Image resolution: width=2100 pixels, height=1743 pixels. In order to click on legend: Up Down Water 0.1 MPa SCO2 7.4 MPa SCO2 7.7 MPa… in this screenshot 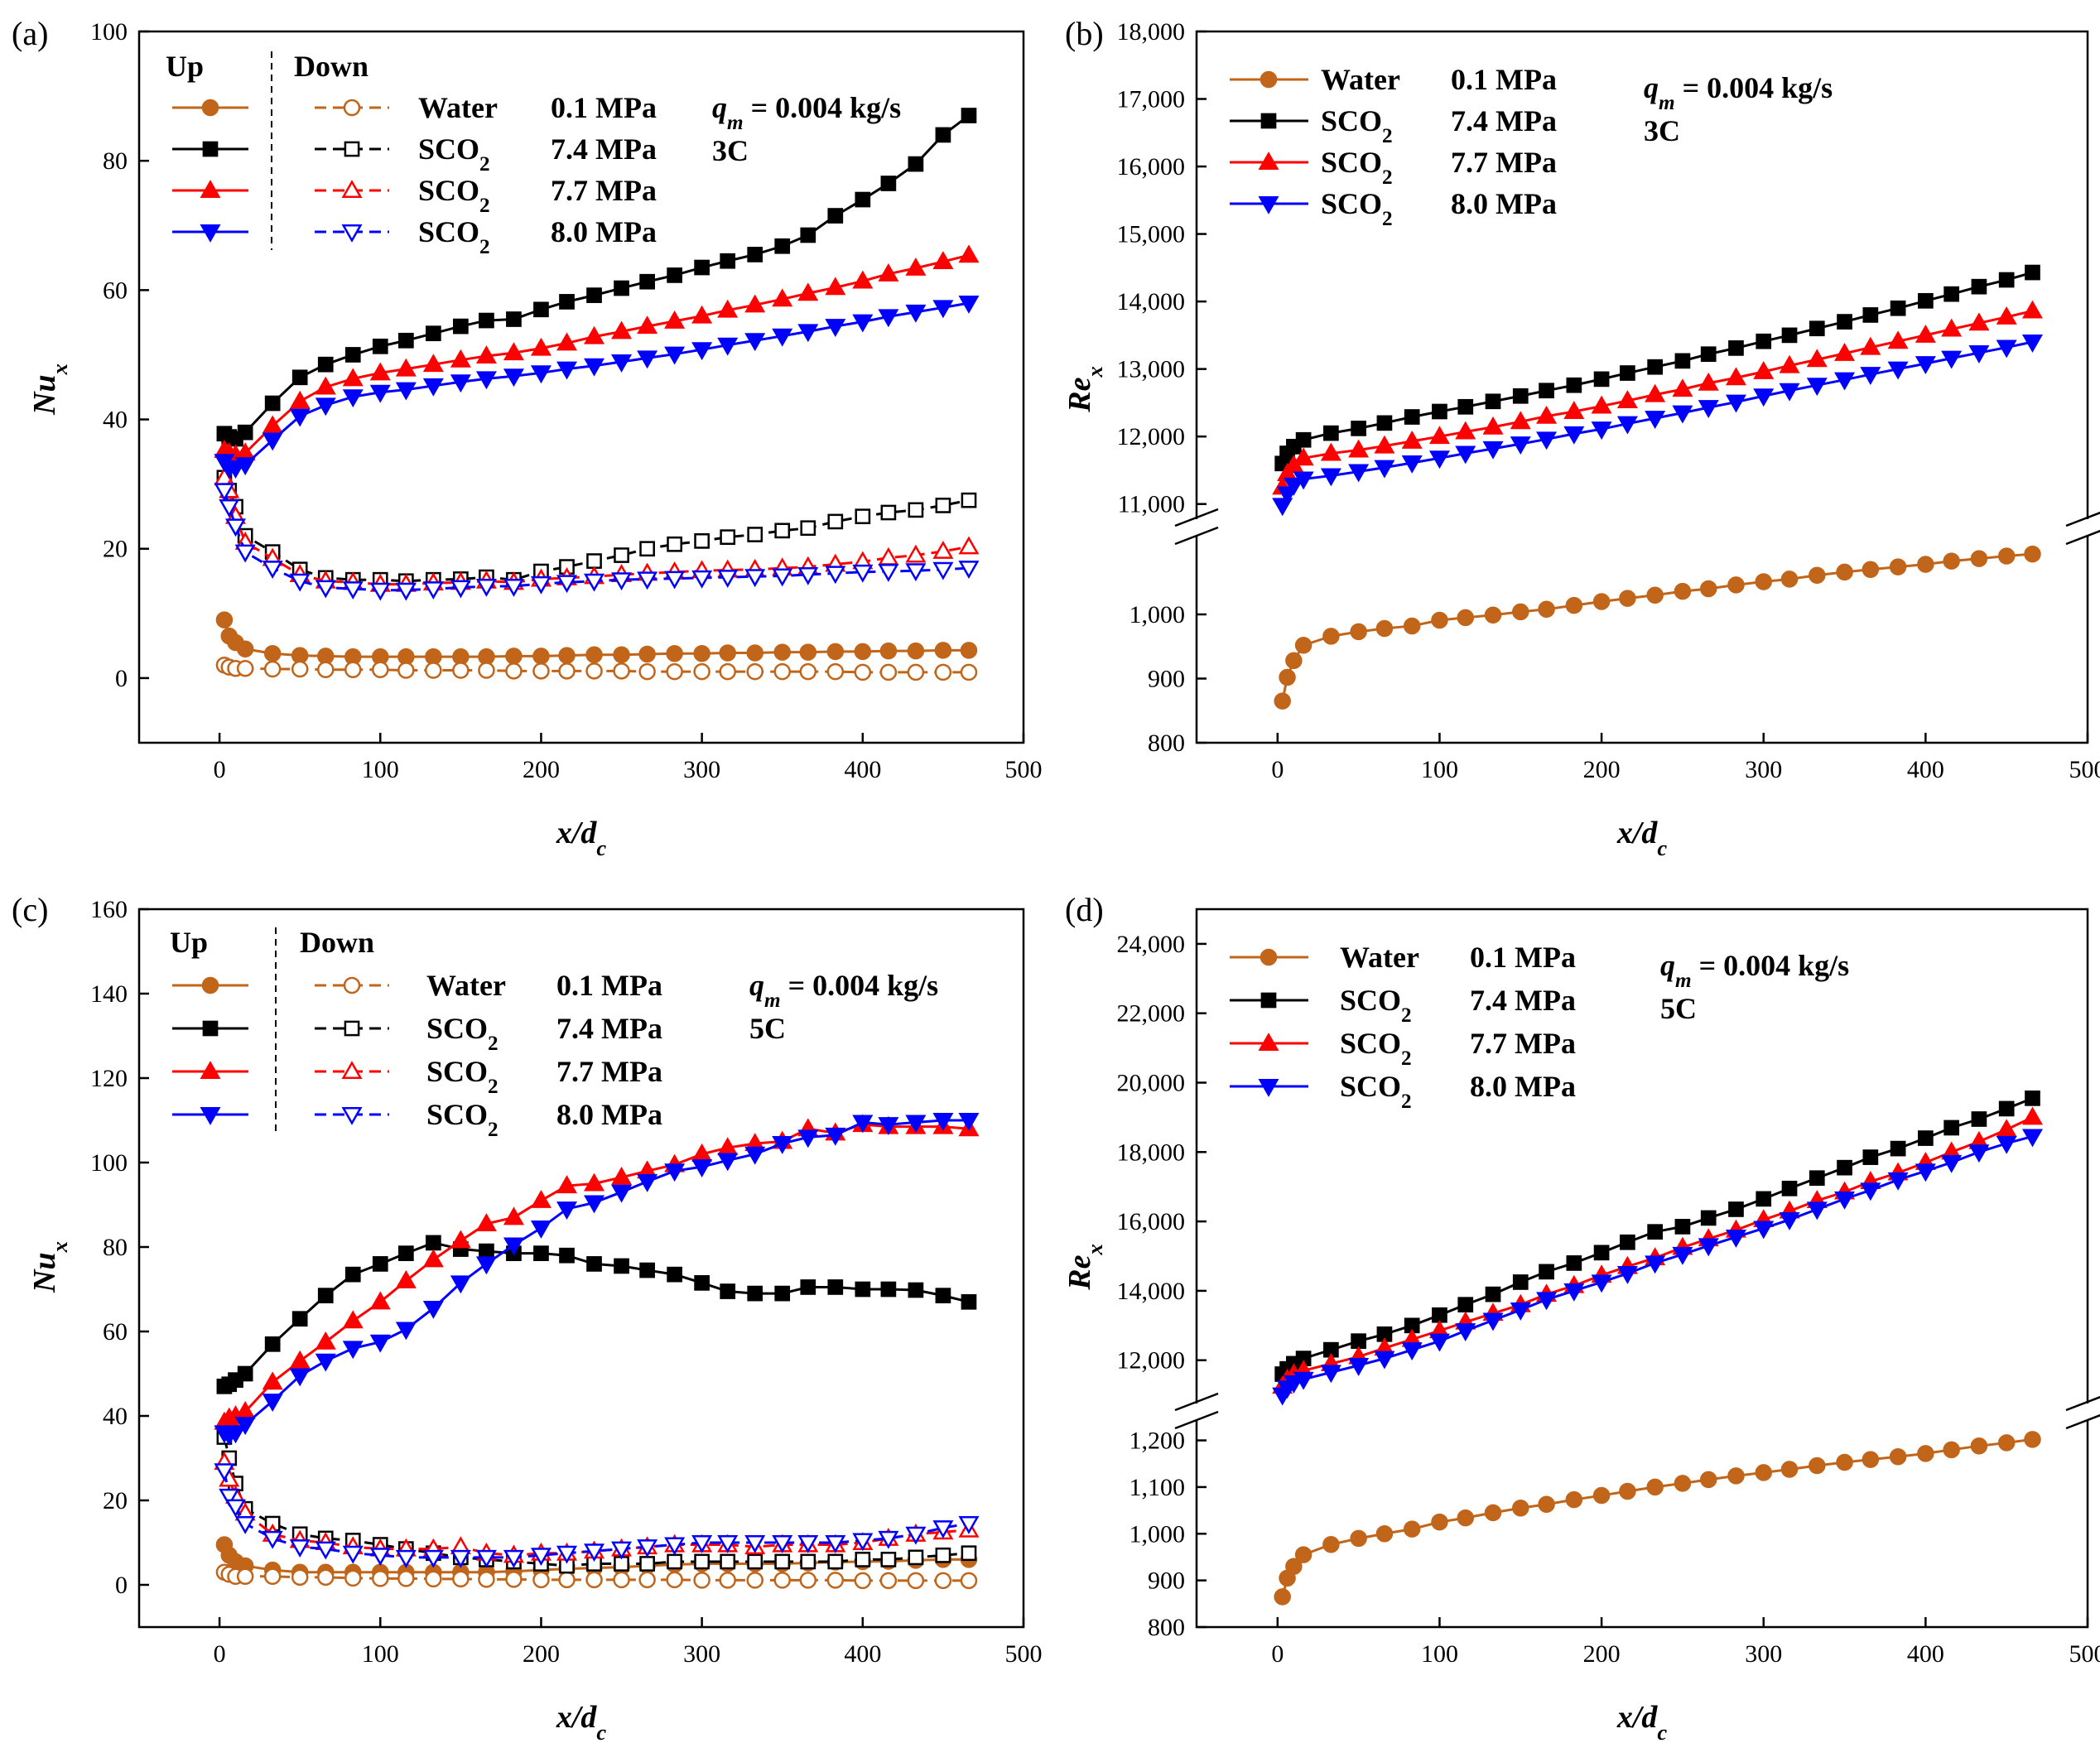, I will do `click(533, 154)`.